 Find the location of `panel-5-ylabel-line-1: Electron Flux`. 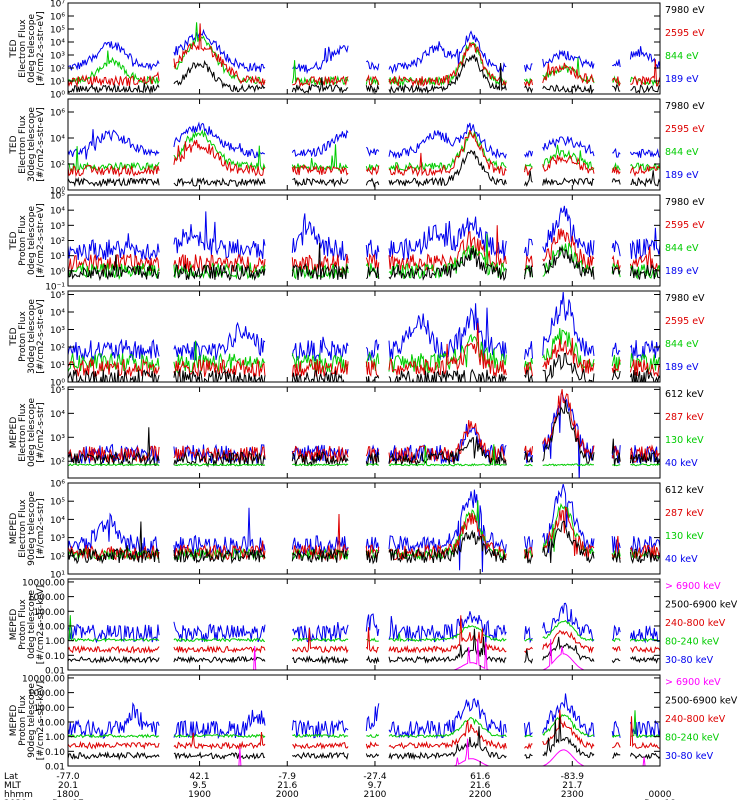

panel-5-ylabel-line-1: Electron Flux is located at coordinates (23, 528).